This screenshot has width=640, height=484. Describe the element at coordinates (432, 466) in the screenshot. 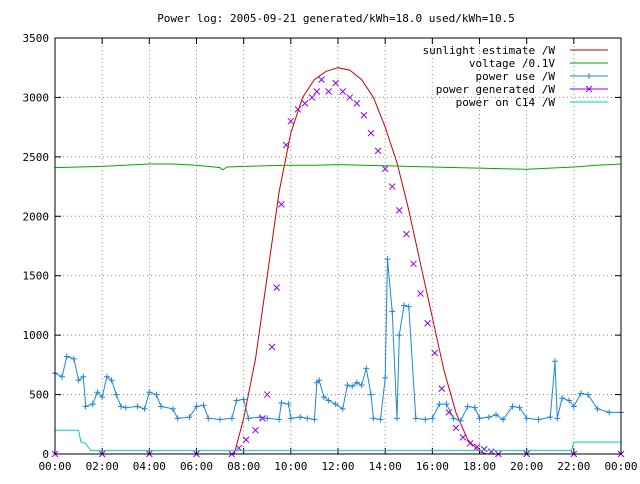

I see `x-tick-label: 16:00` at that location.